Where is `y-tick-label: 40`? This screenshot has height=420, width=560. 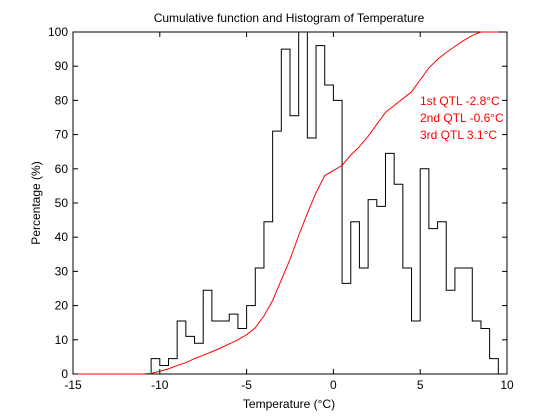
y-tick-label: 40 is located at coordinates (62, 237).